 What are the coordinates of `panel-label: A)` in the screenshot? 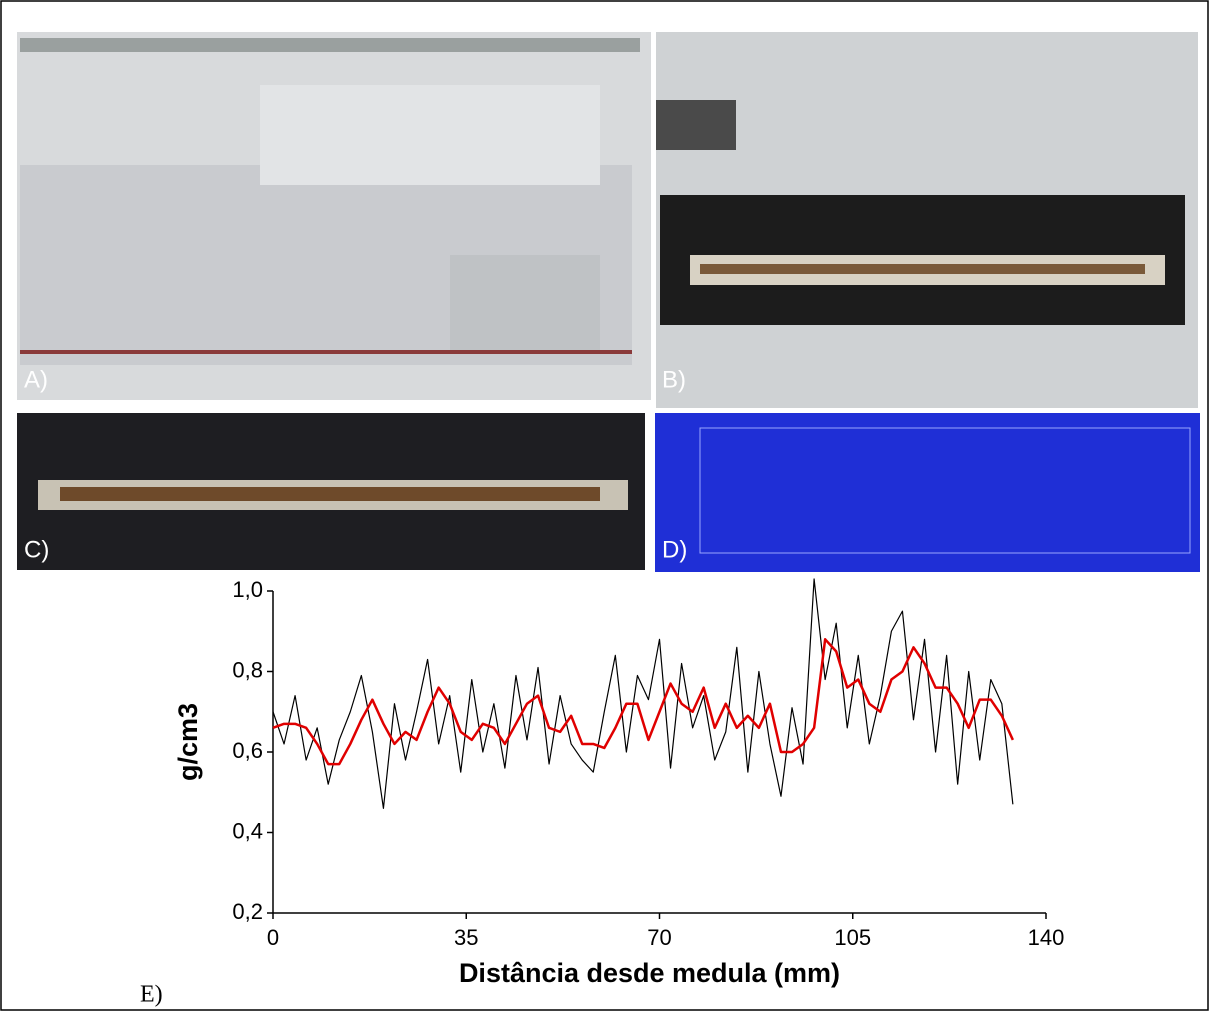 It's located at (36, 379).